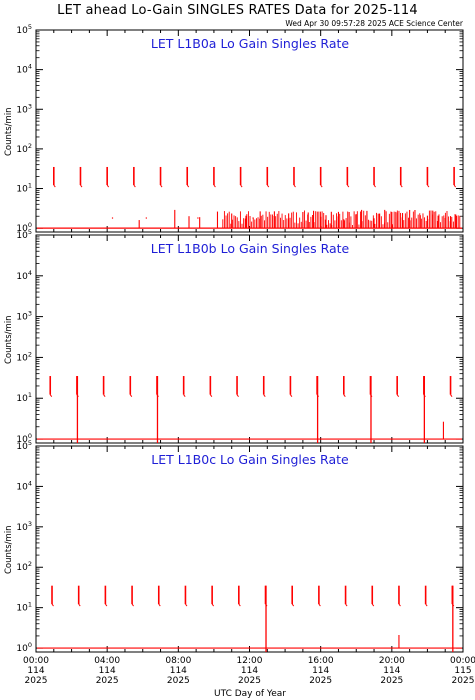  Describe the element at coordinates (462, 661) in the screenshot. I see `x-tick-time: 00:00` at that location.